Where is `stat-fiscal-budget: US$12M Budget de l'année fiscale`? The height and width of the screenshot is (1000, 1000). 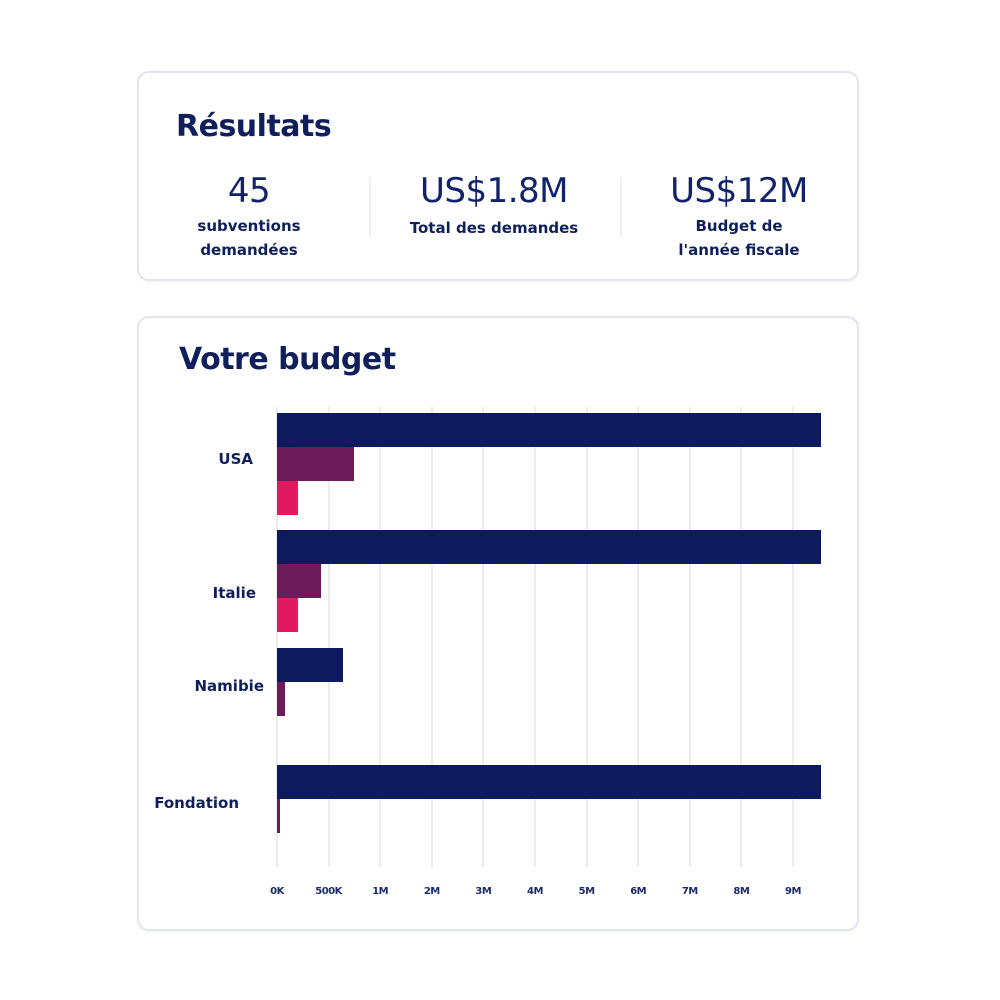 stat-fiscal-budget: US$12M Budget de l'année fiscale is located at coordinates (739, 215).